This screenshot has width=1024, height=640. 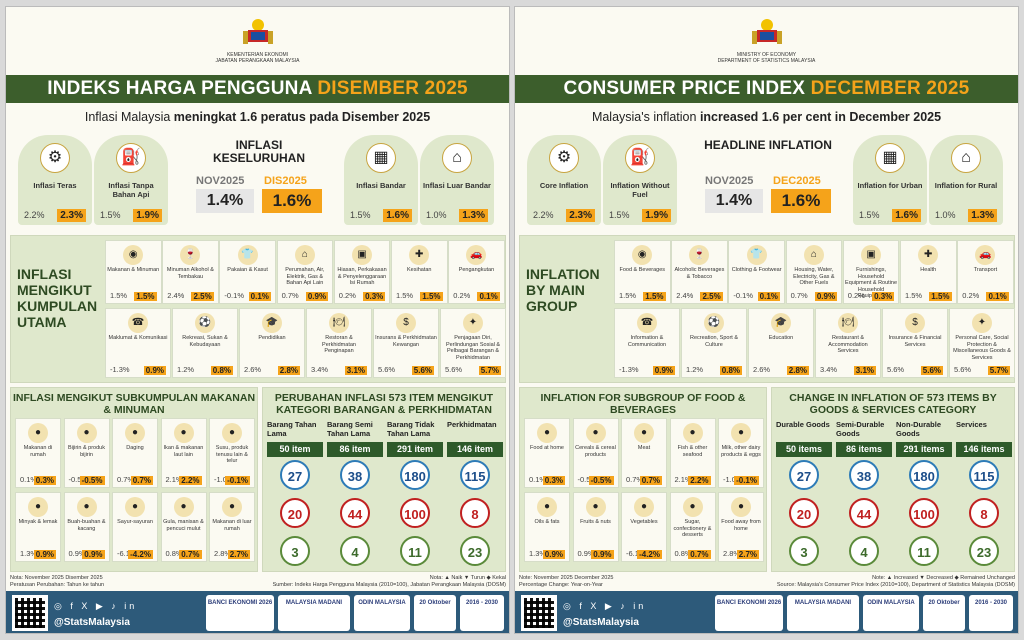 What do you see at coordinates (57, 298) in the screenshot?
I see `main-group-title: INFLASI MENGIKUT KUMPULAN UTAMA` at bounding box center [57, 298].